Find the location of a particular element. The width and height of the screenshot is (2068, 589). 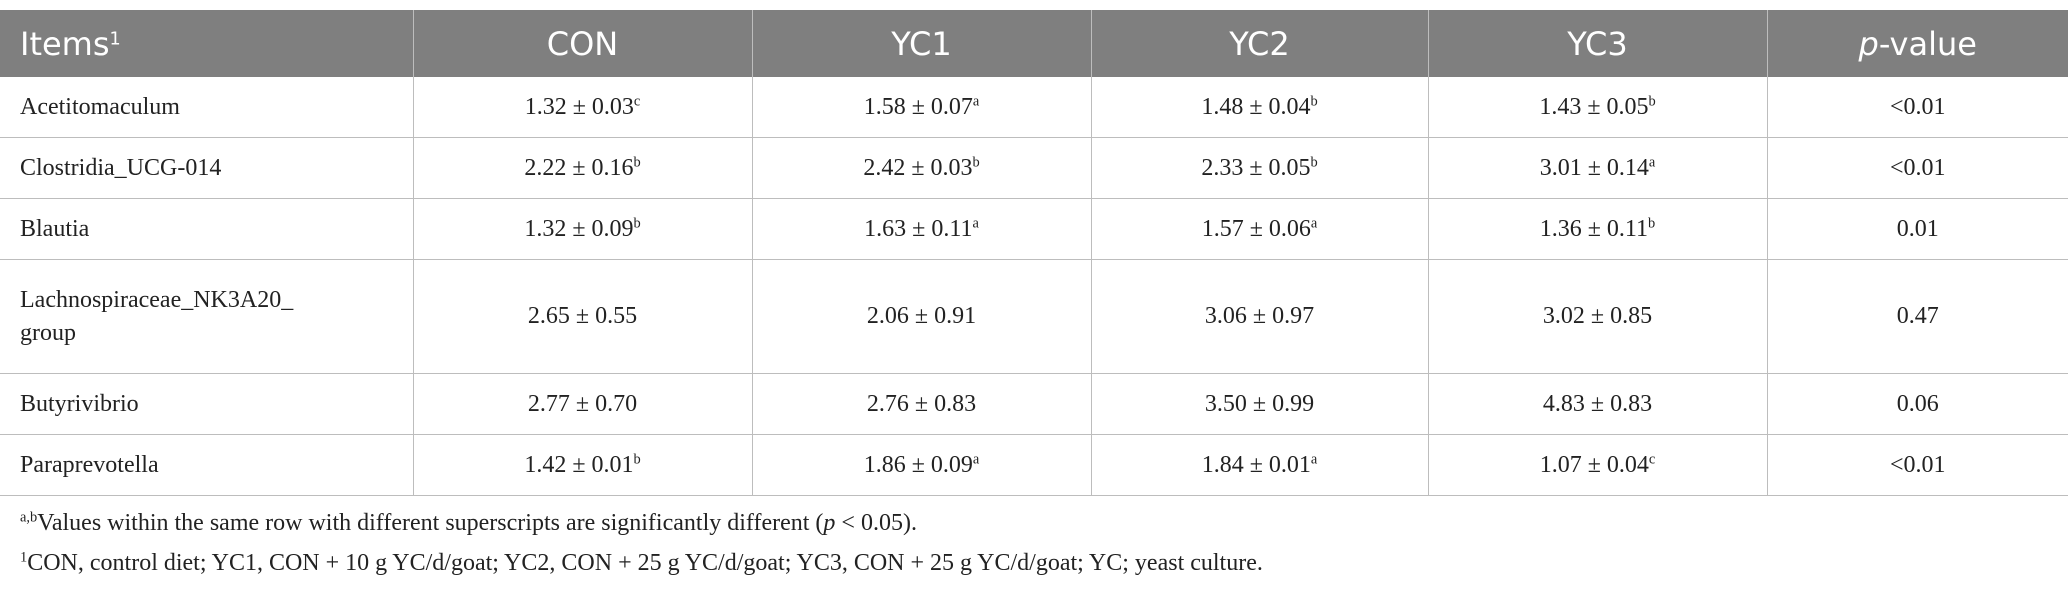

label-text: Paraprevotella is located at coordinates (89, 464).